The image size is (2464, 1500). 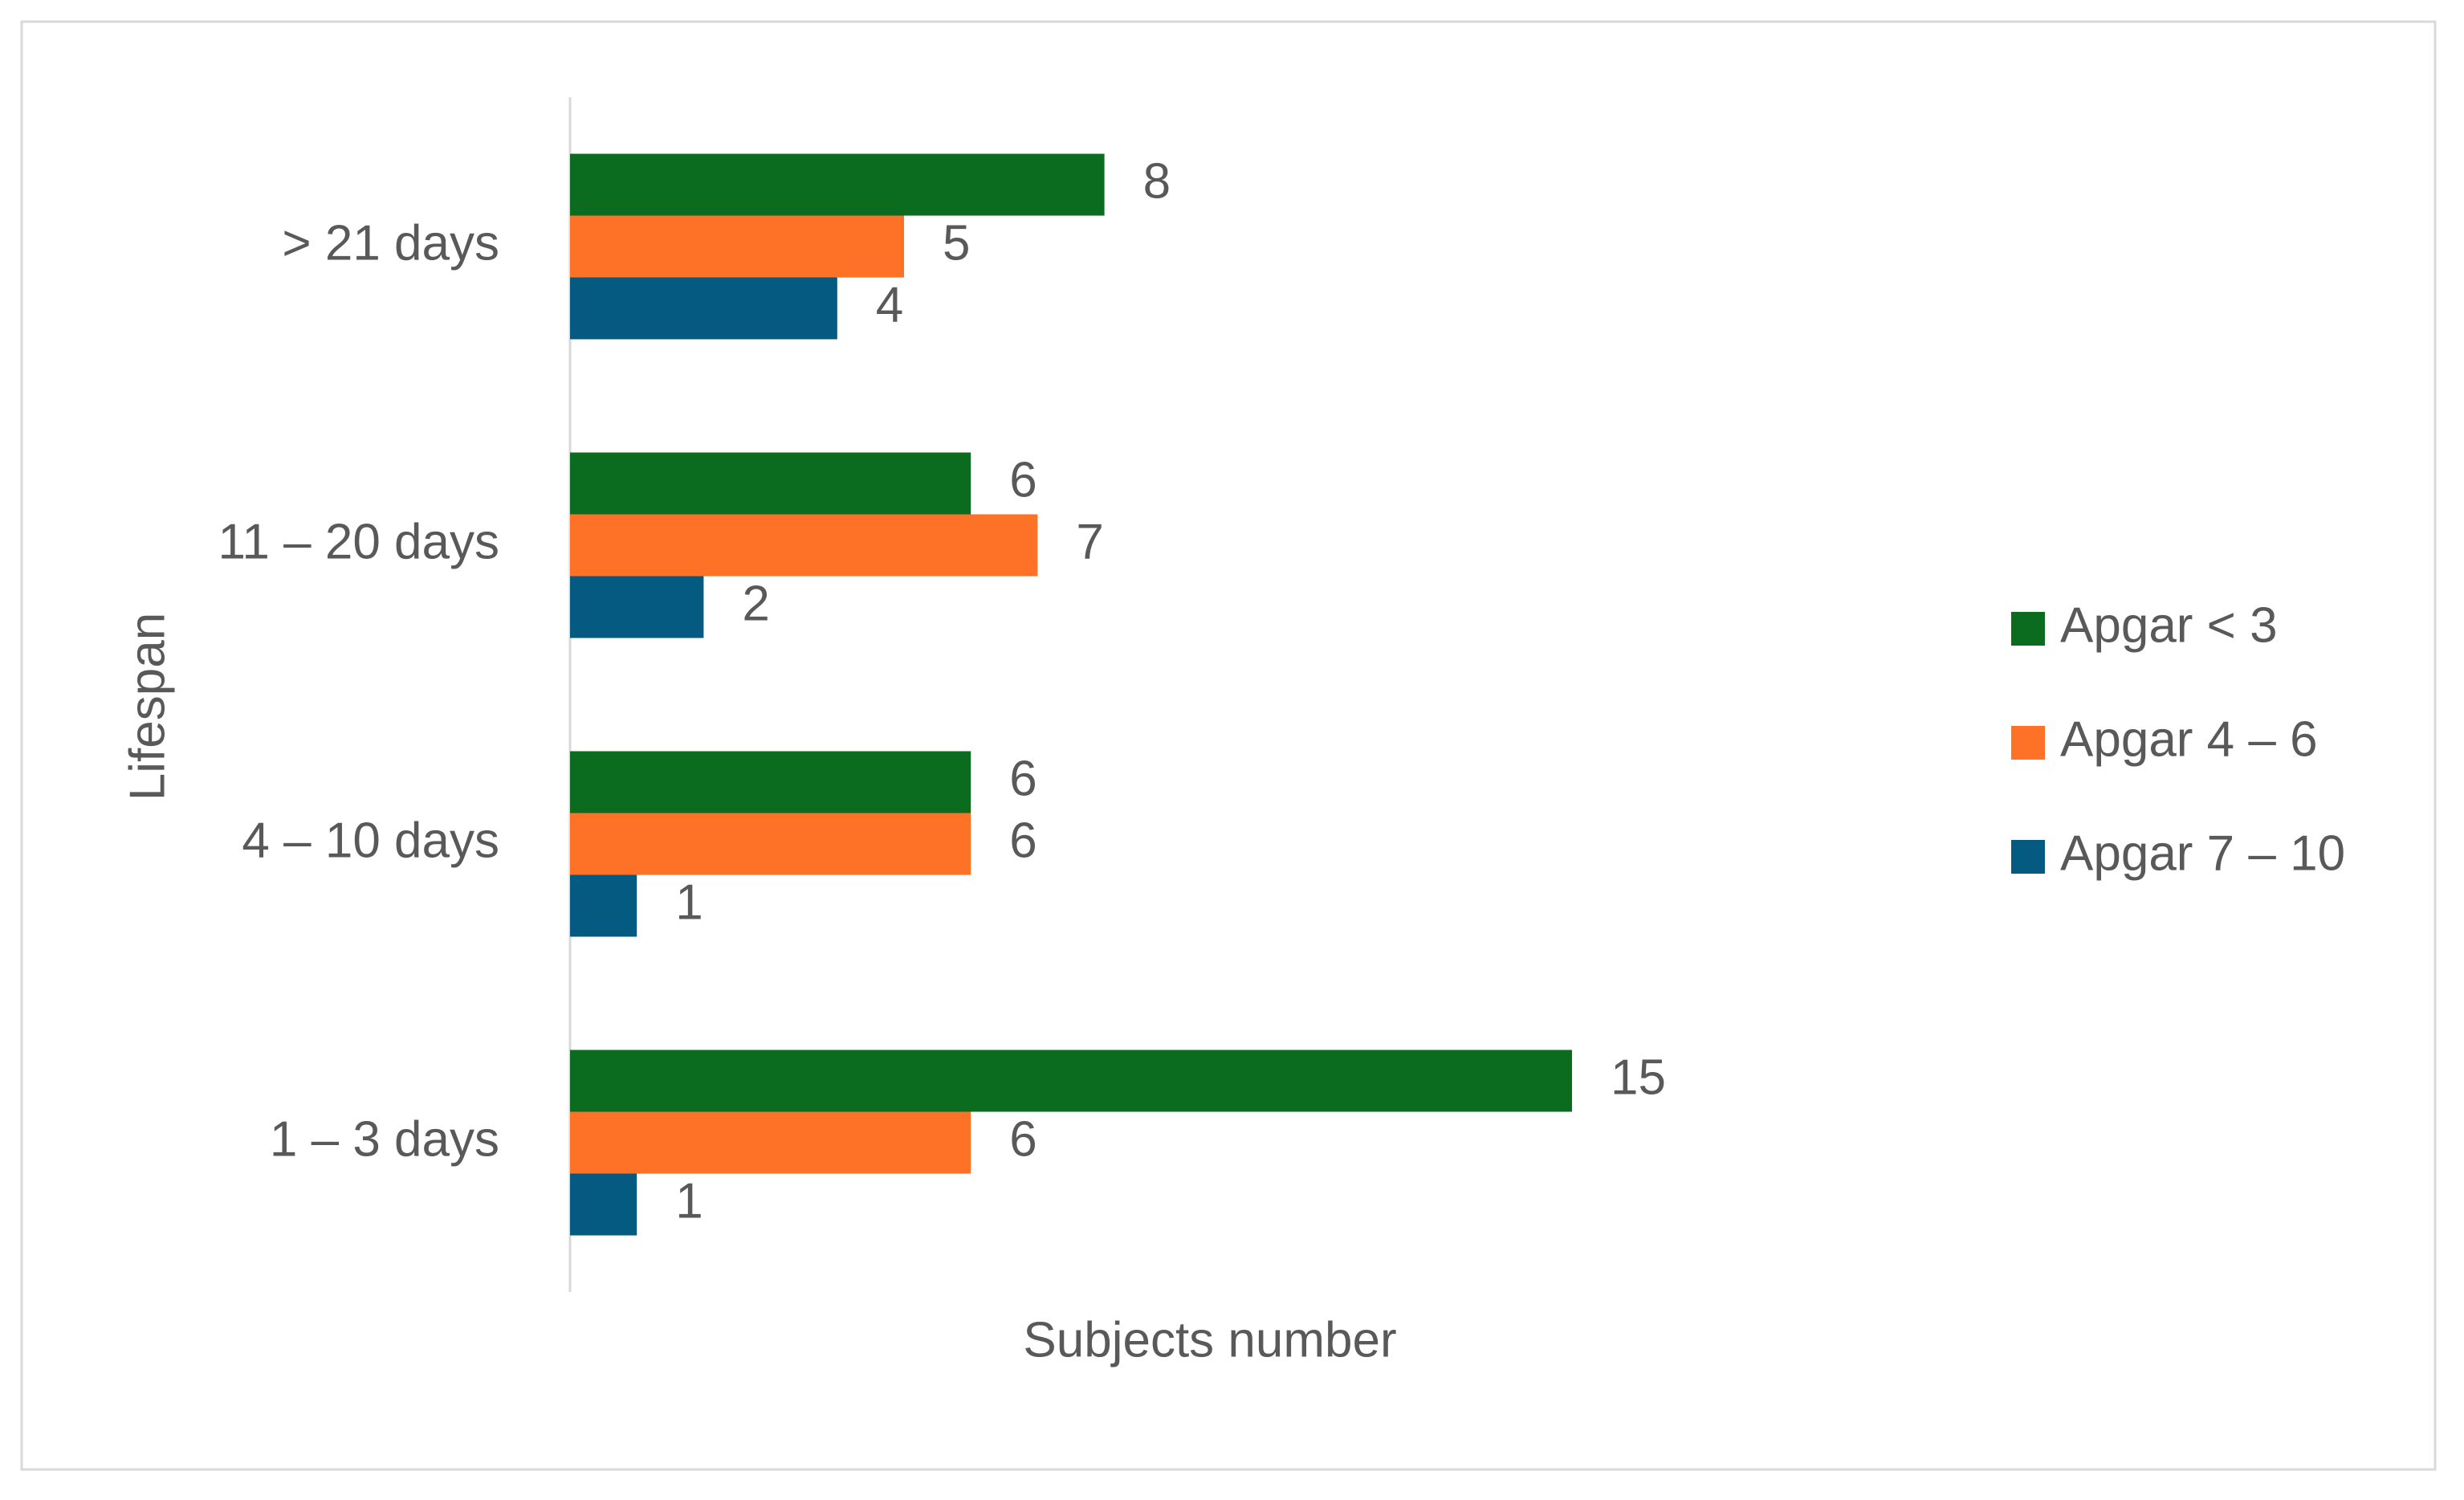 What do you see at coordinates (956, 243) in the screenshot?
I see `data-label: 5` at bounding box center [956, 243].